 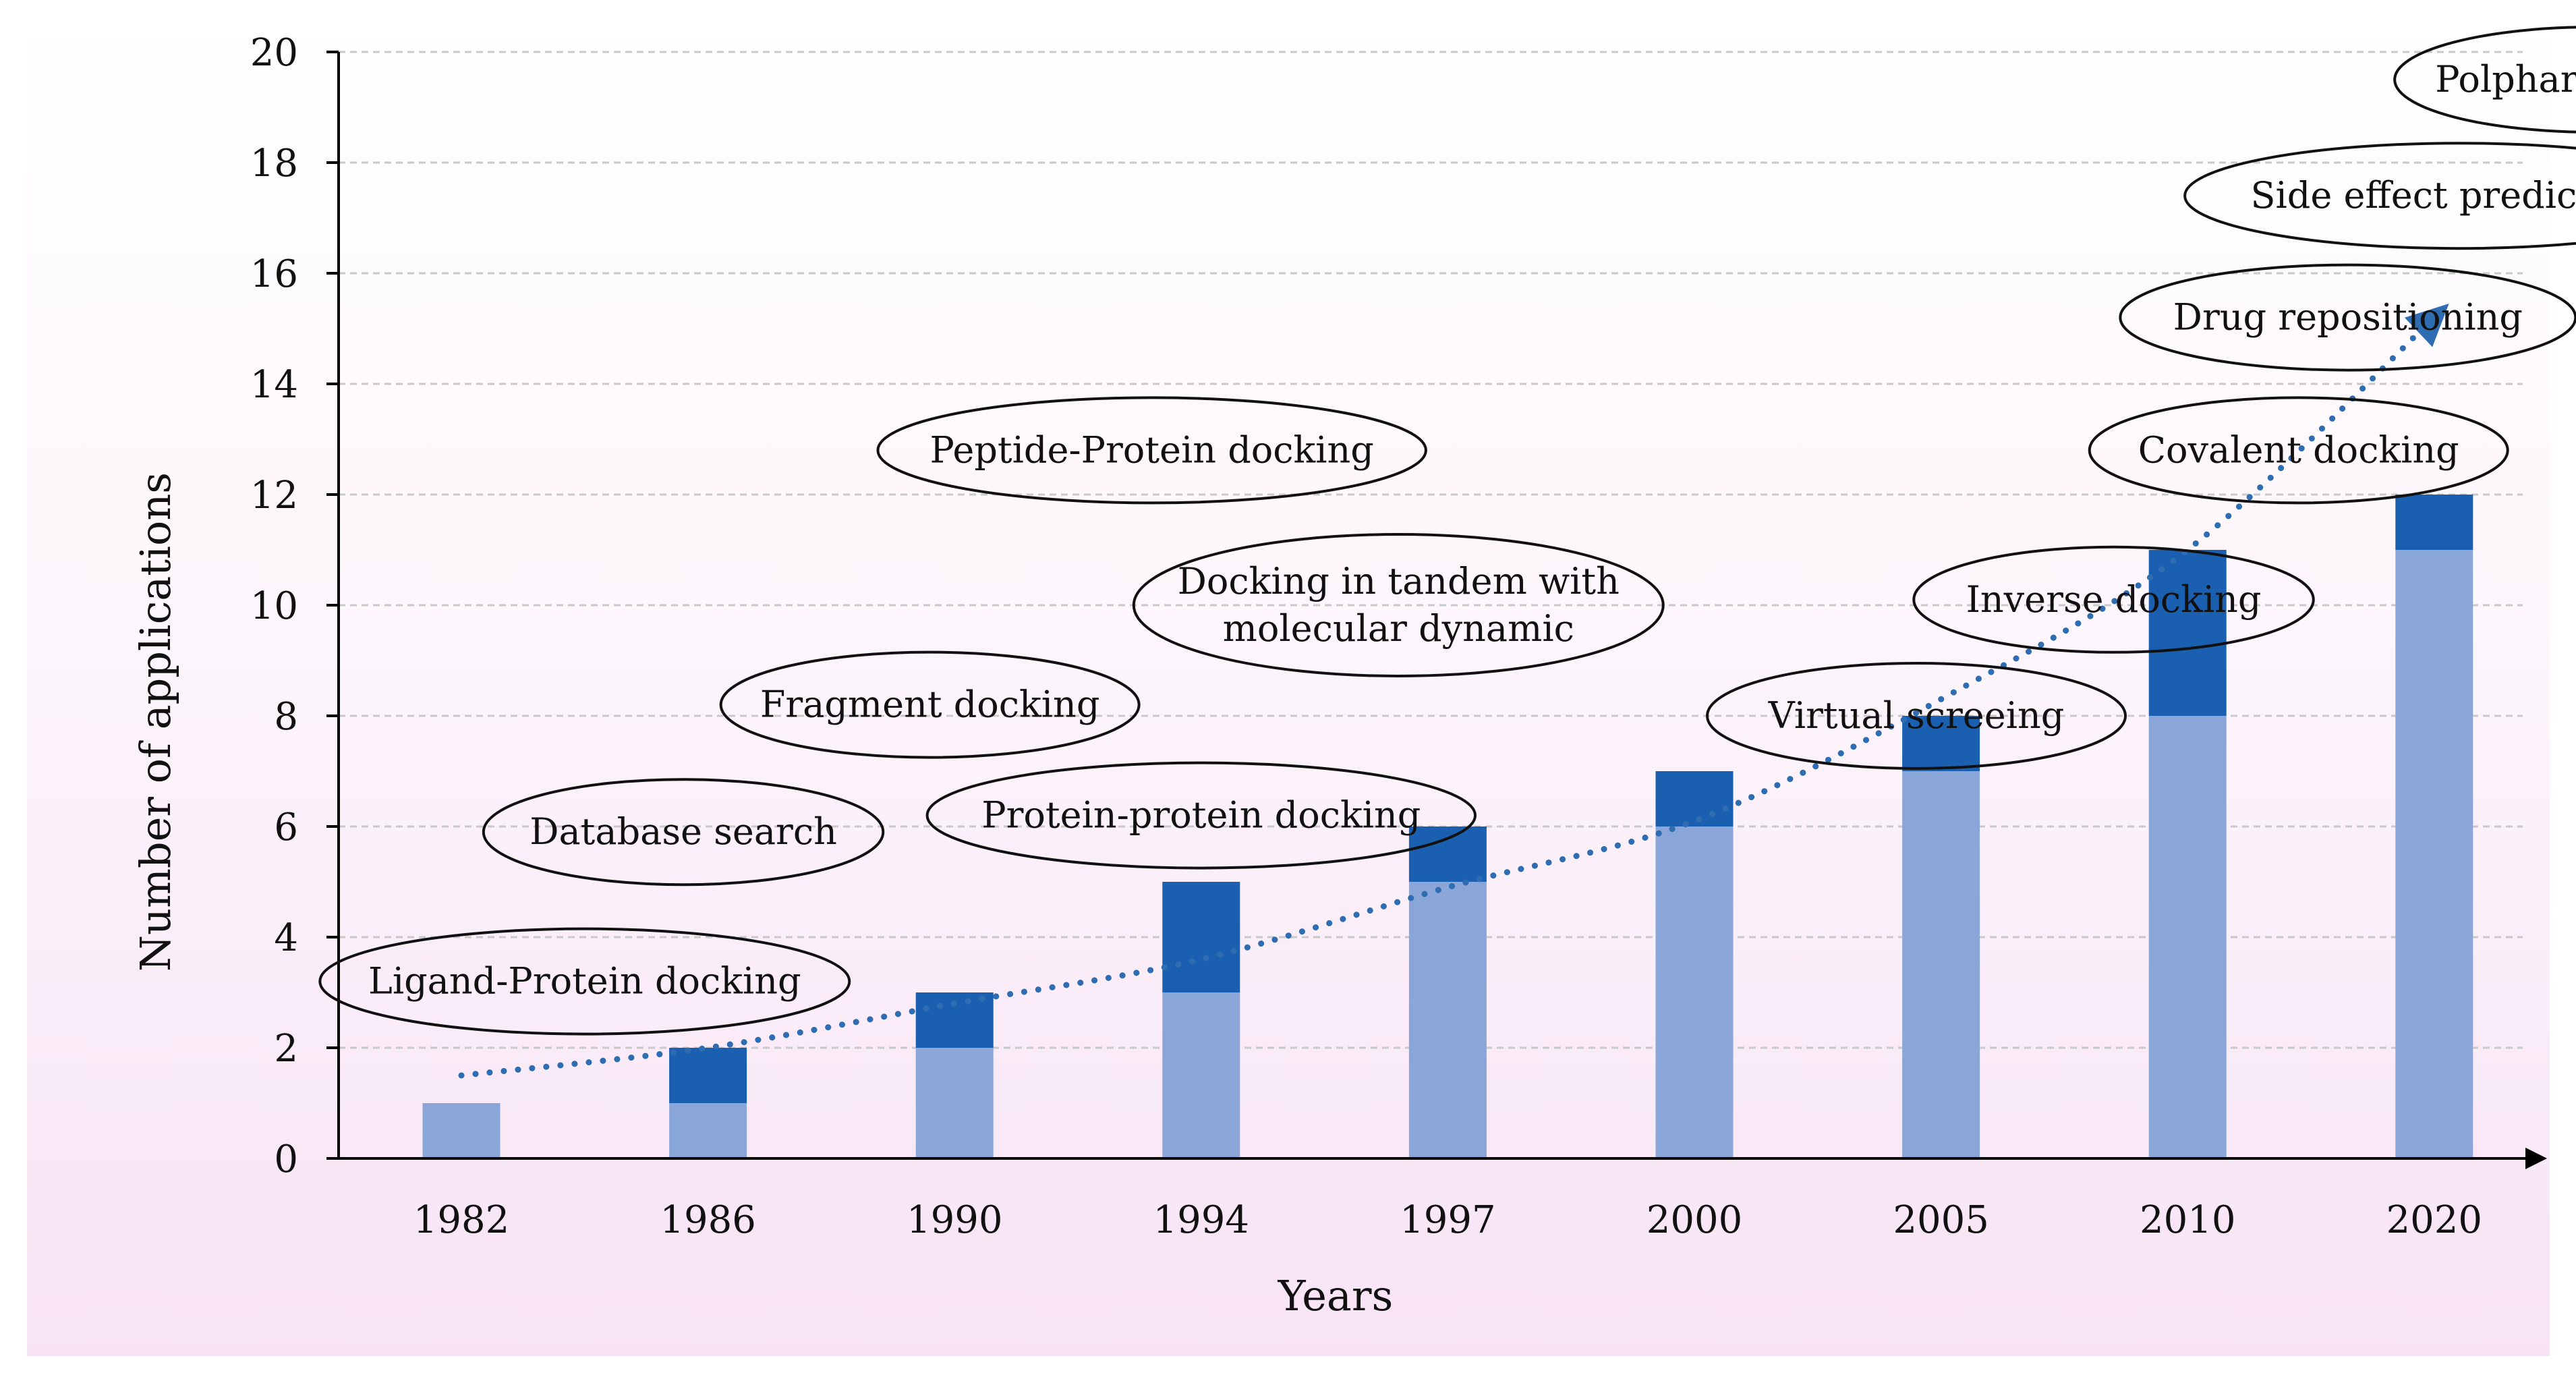 I want to click on bar-base-1982, so click(x=461, y=1130).